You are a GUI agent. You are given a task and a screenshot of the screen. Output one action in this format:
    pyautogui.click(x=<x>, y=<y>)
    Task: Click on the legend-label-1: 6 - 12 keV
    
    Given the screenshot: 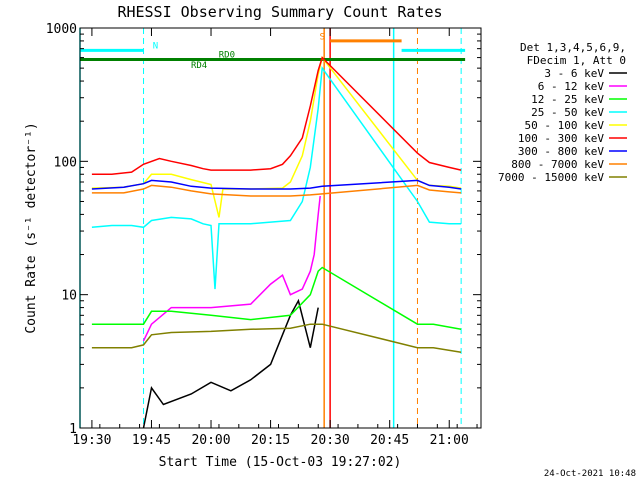 What is the action you would take?
    pyautogui.click(x=571, y=86)
    